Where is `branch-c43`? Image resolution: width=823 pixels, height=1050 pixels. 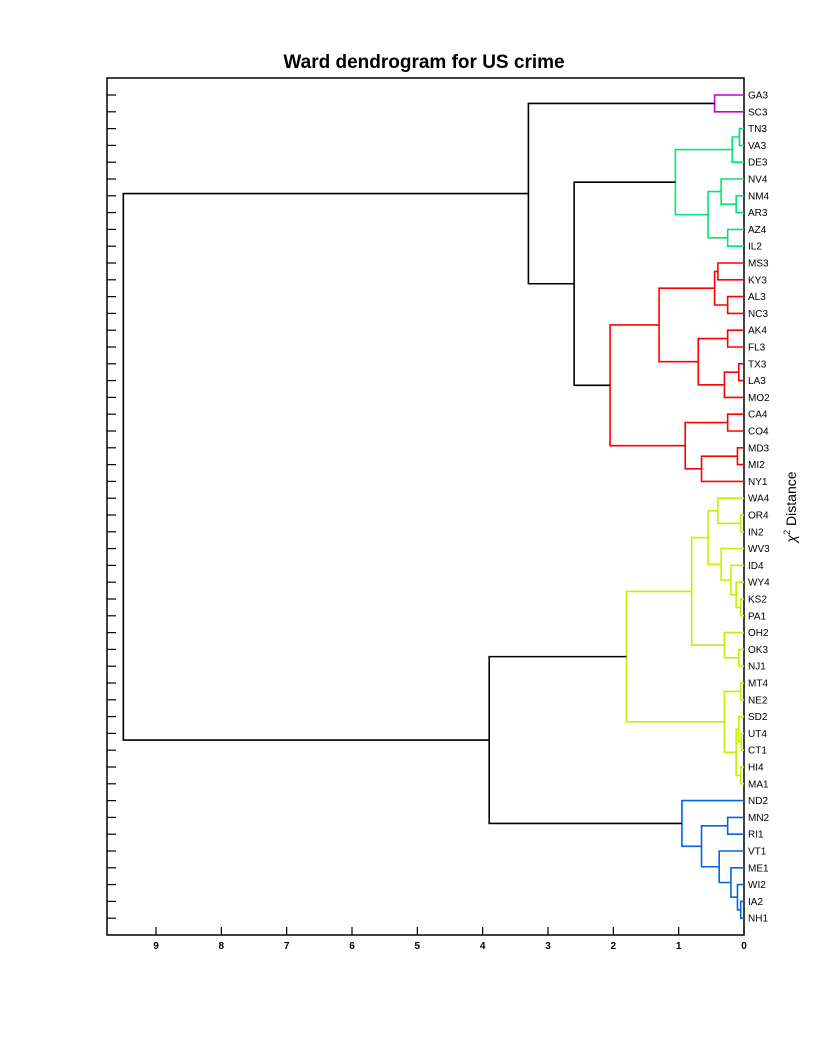 branch-c43 is located at coordinates (740, 897).